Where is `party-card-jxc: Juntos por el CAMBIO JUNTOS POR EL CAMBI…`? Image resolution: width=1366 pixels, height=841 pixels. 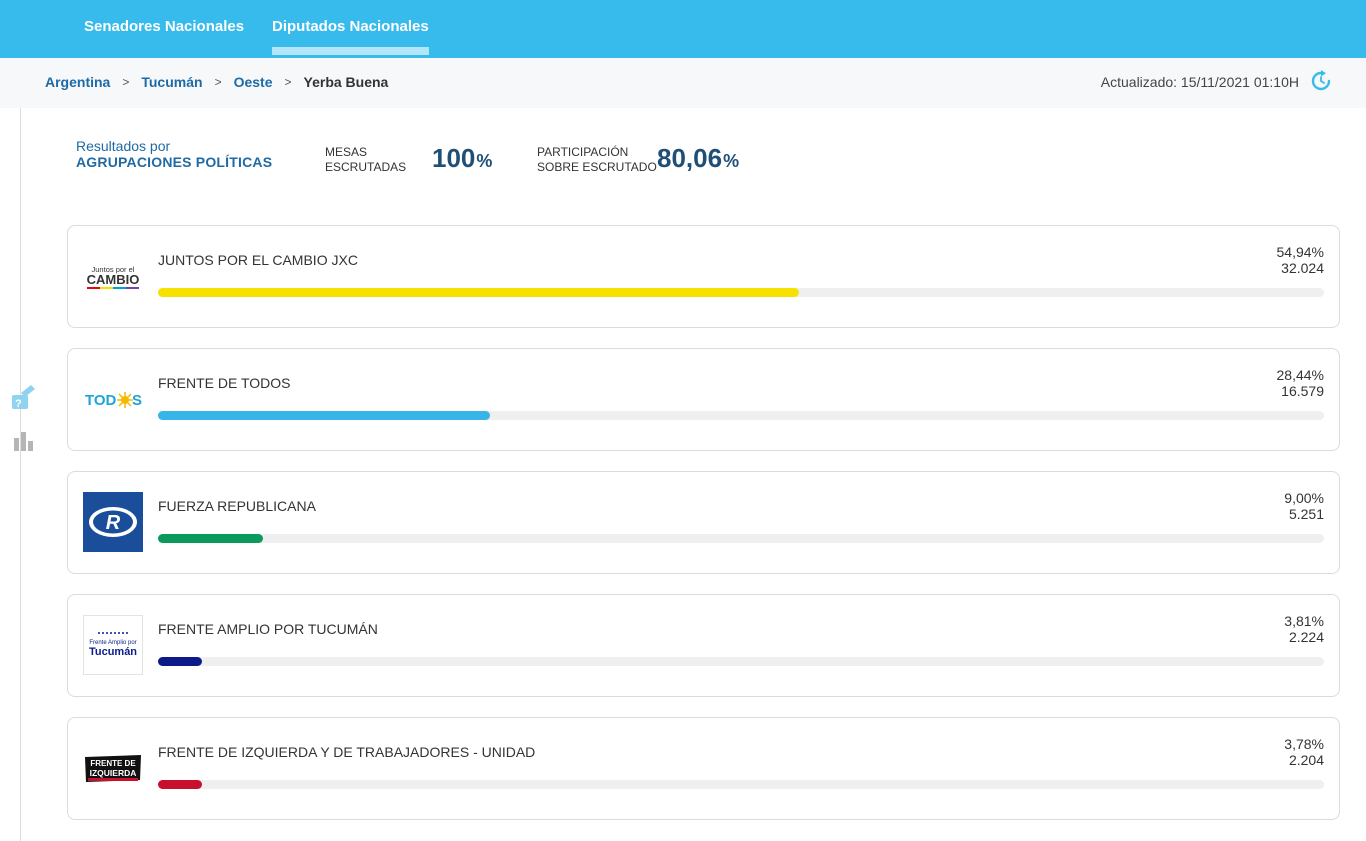 party-card-jxc: Juntos por el CAMBIO JUNTOS POR EL CAMBI… is located at coordinates (703, 276).